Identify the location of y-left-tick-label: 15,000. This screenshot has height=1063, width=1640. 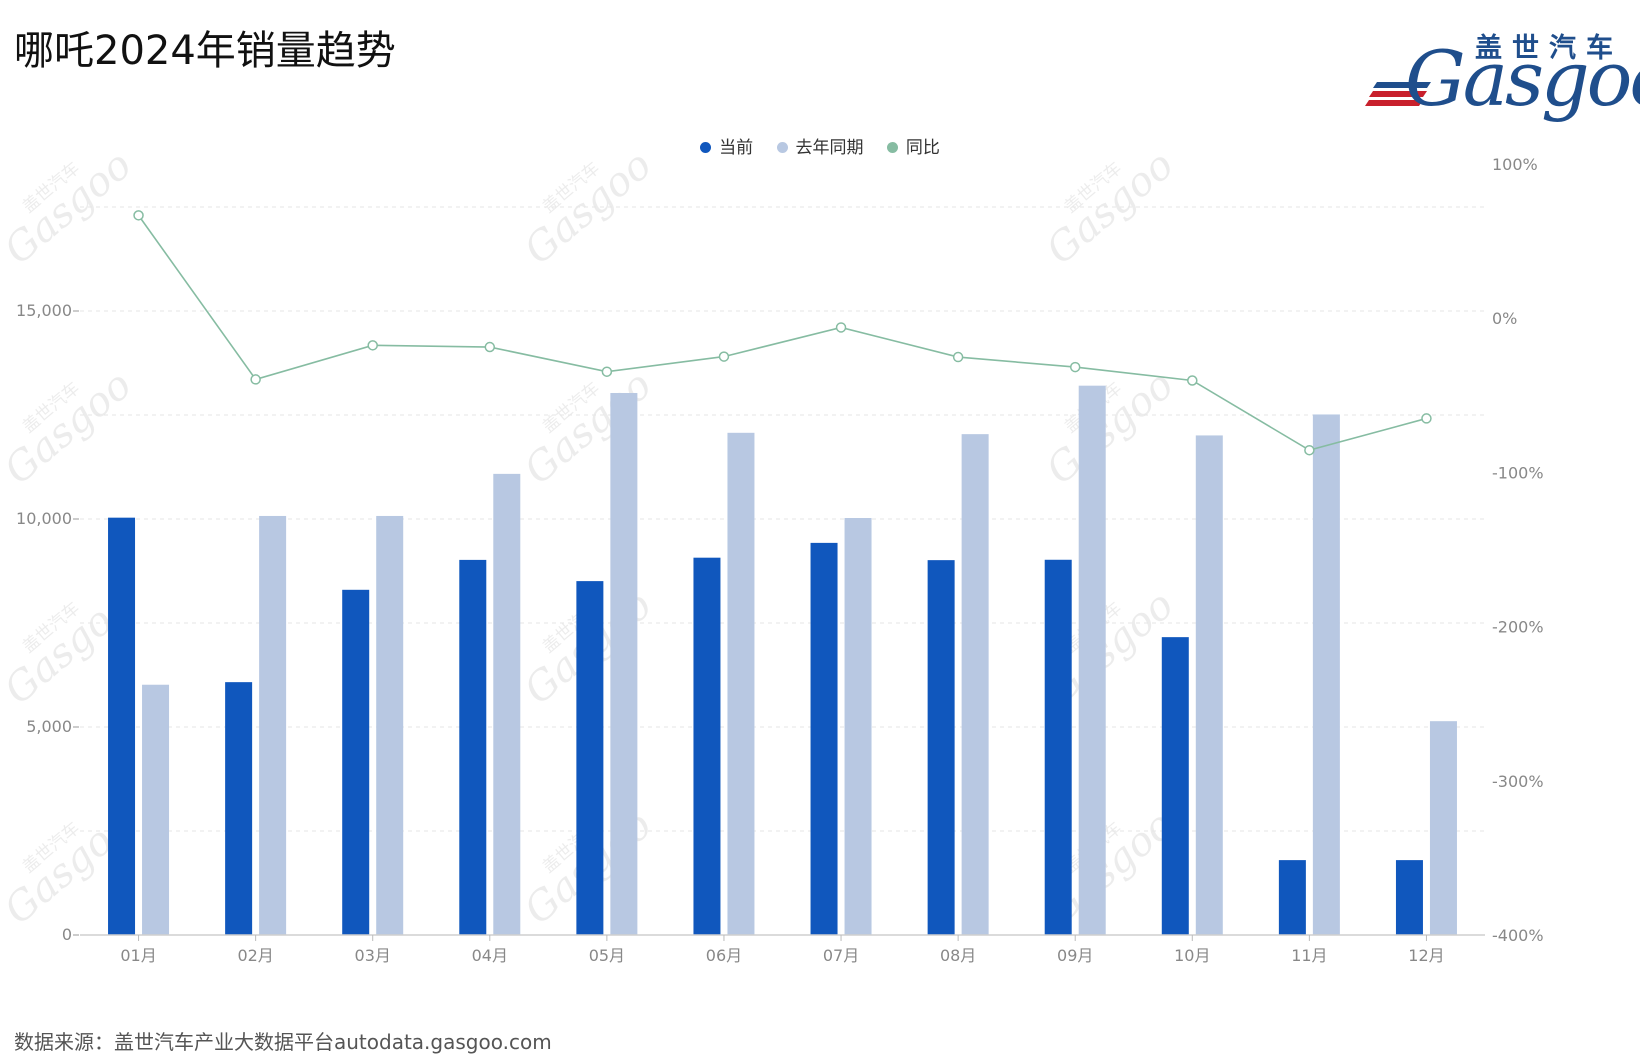
(44, 310).